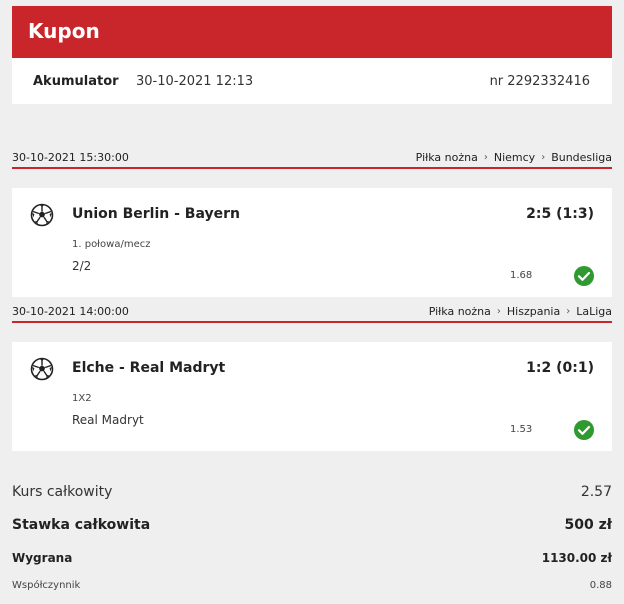  What do you see at coordinates (111, 244) in the screenshot?
I see `bet-market: 1. połowa/mecz` at bounding box center [111, 244].